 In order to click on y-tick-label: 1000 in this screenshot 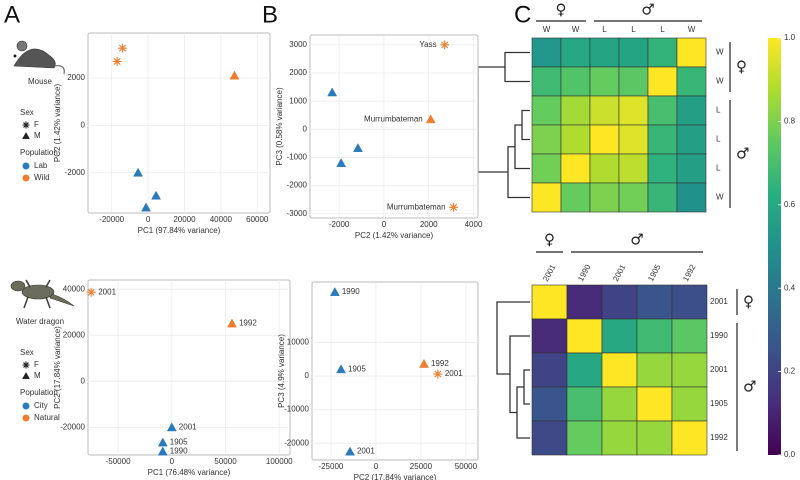, I will do `click(298, 100)`.